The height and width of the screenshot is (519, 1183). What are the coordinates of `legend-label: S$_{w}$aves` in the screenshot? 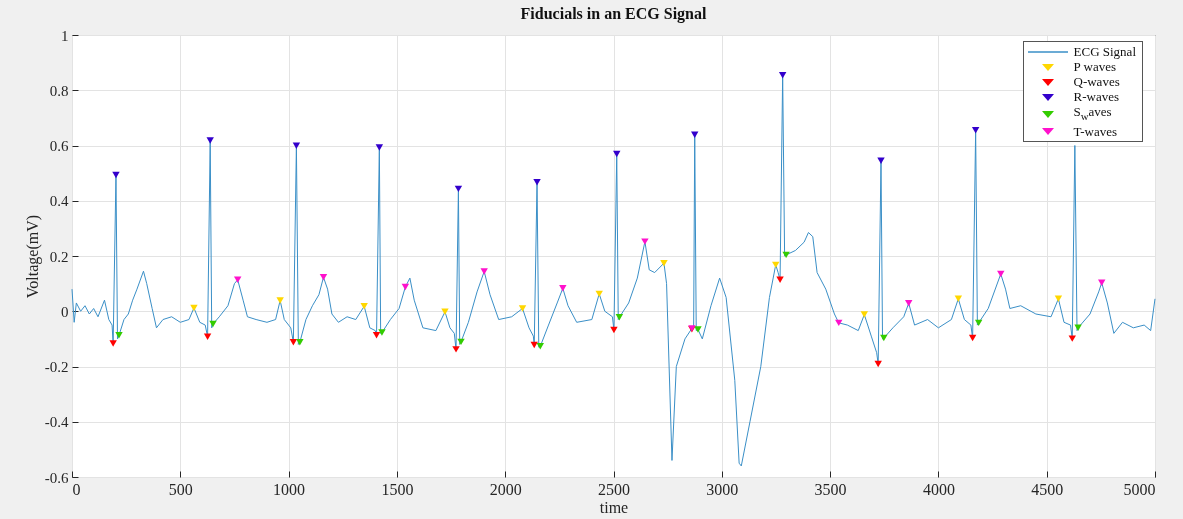 It's located at (1092, 114).